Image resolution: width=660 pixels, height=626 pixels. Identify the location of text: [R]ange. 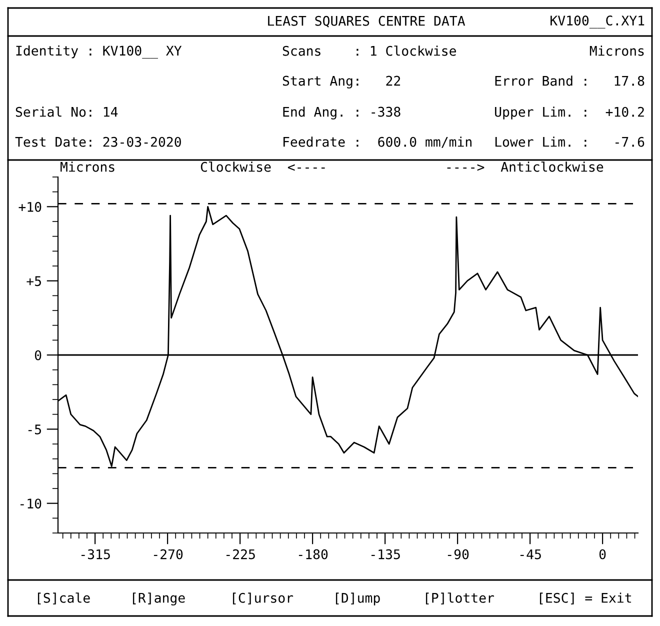
(158, 599).